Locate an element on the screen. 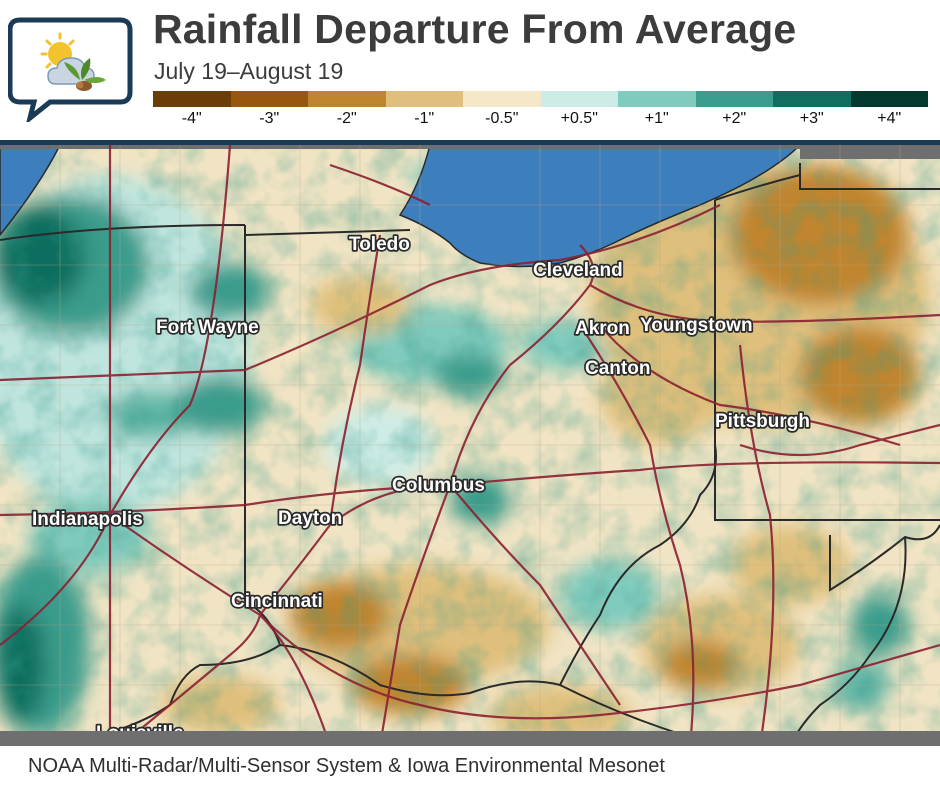 The height and width of the screenshot is (788, 940). legend-label: +3" is located at coordinates (811, 118).